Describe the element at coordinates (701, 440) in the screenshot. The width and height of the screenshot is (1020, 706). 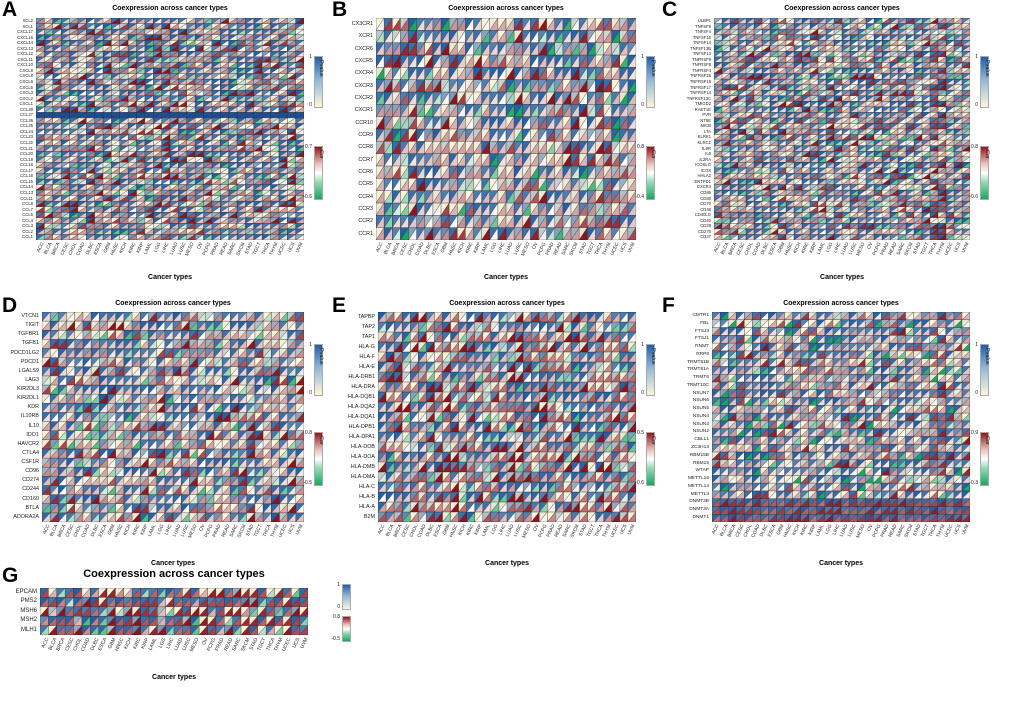
I see `gene-label: CBLL1` at that location.